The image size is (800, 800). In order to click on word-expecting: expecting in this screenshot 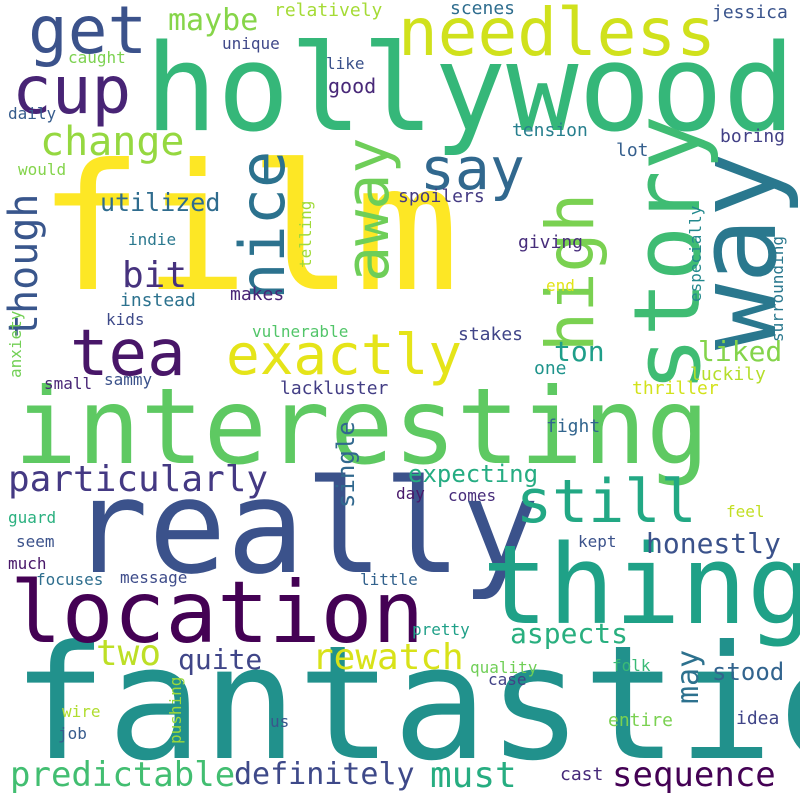, I will do `click(473, 474)`.